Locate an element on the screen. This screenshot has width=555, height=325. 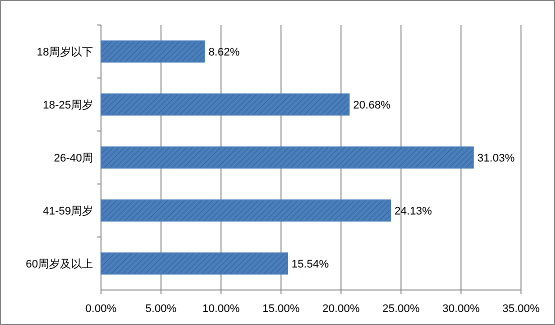
x-tick-label: 15.00% is located at coordinates (281, 309).